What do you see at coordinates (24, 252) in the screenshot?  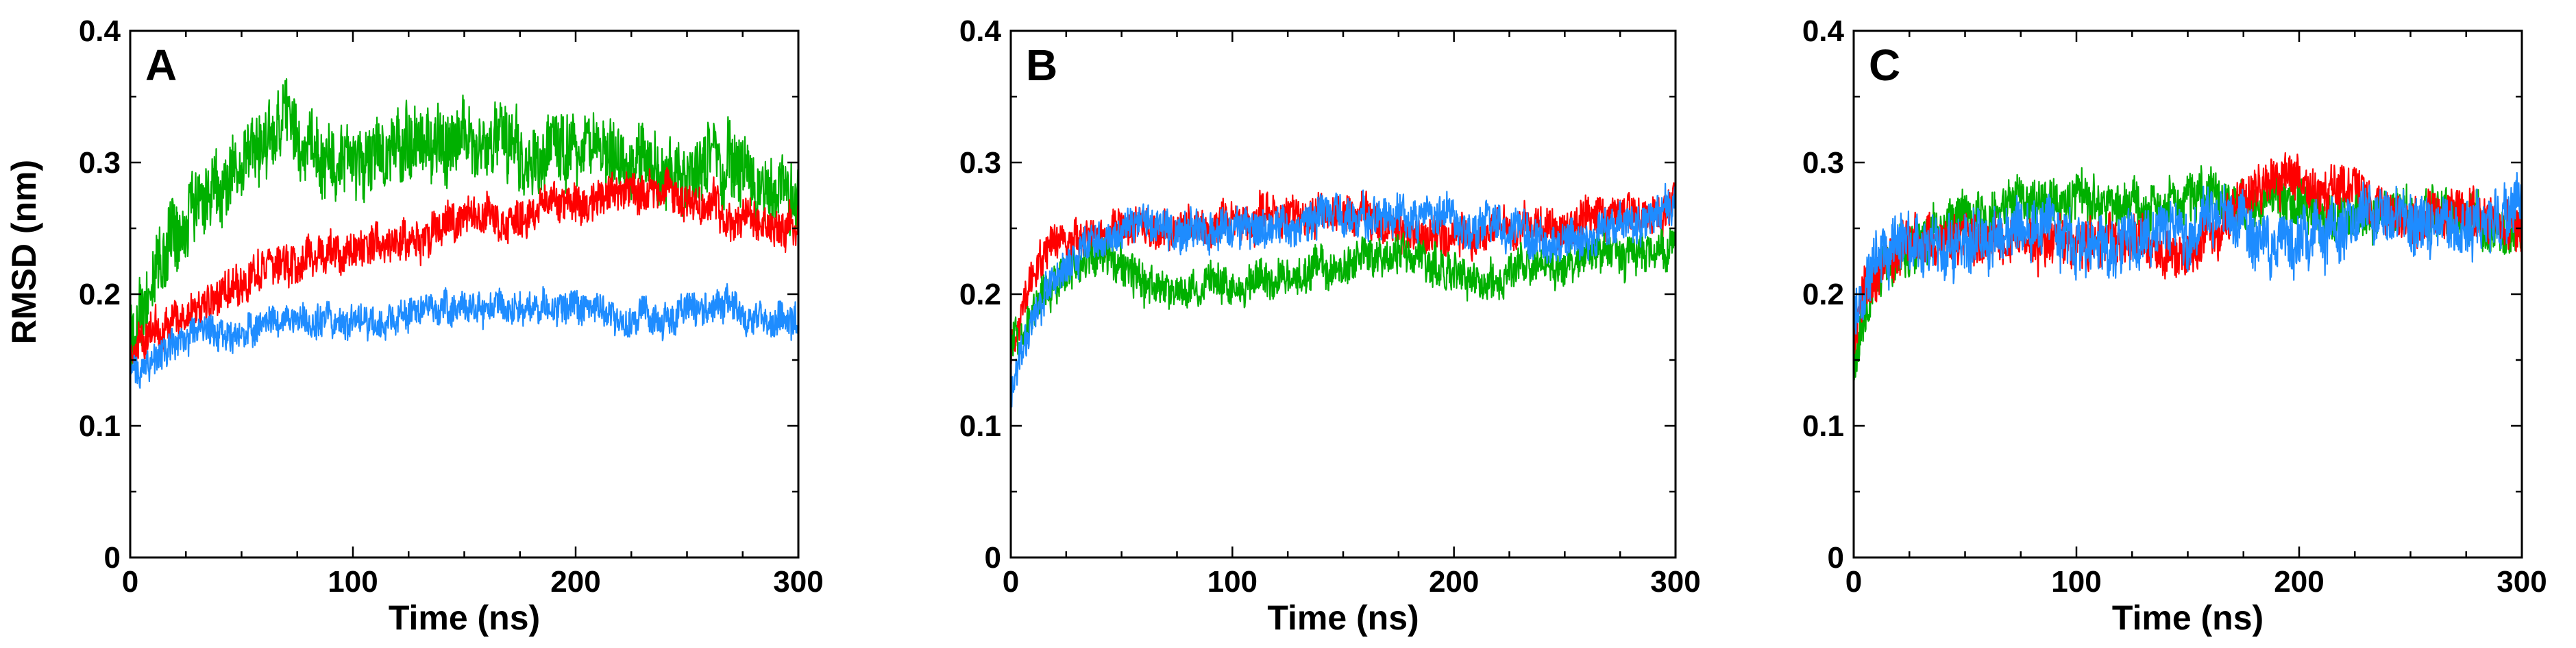 I see `y-axis-title: RMSD (nm)` at bounding box center [24, 252].